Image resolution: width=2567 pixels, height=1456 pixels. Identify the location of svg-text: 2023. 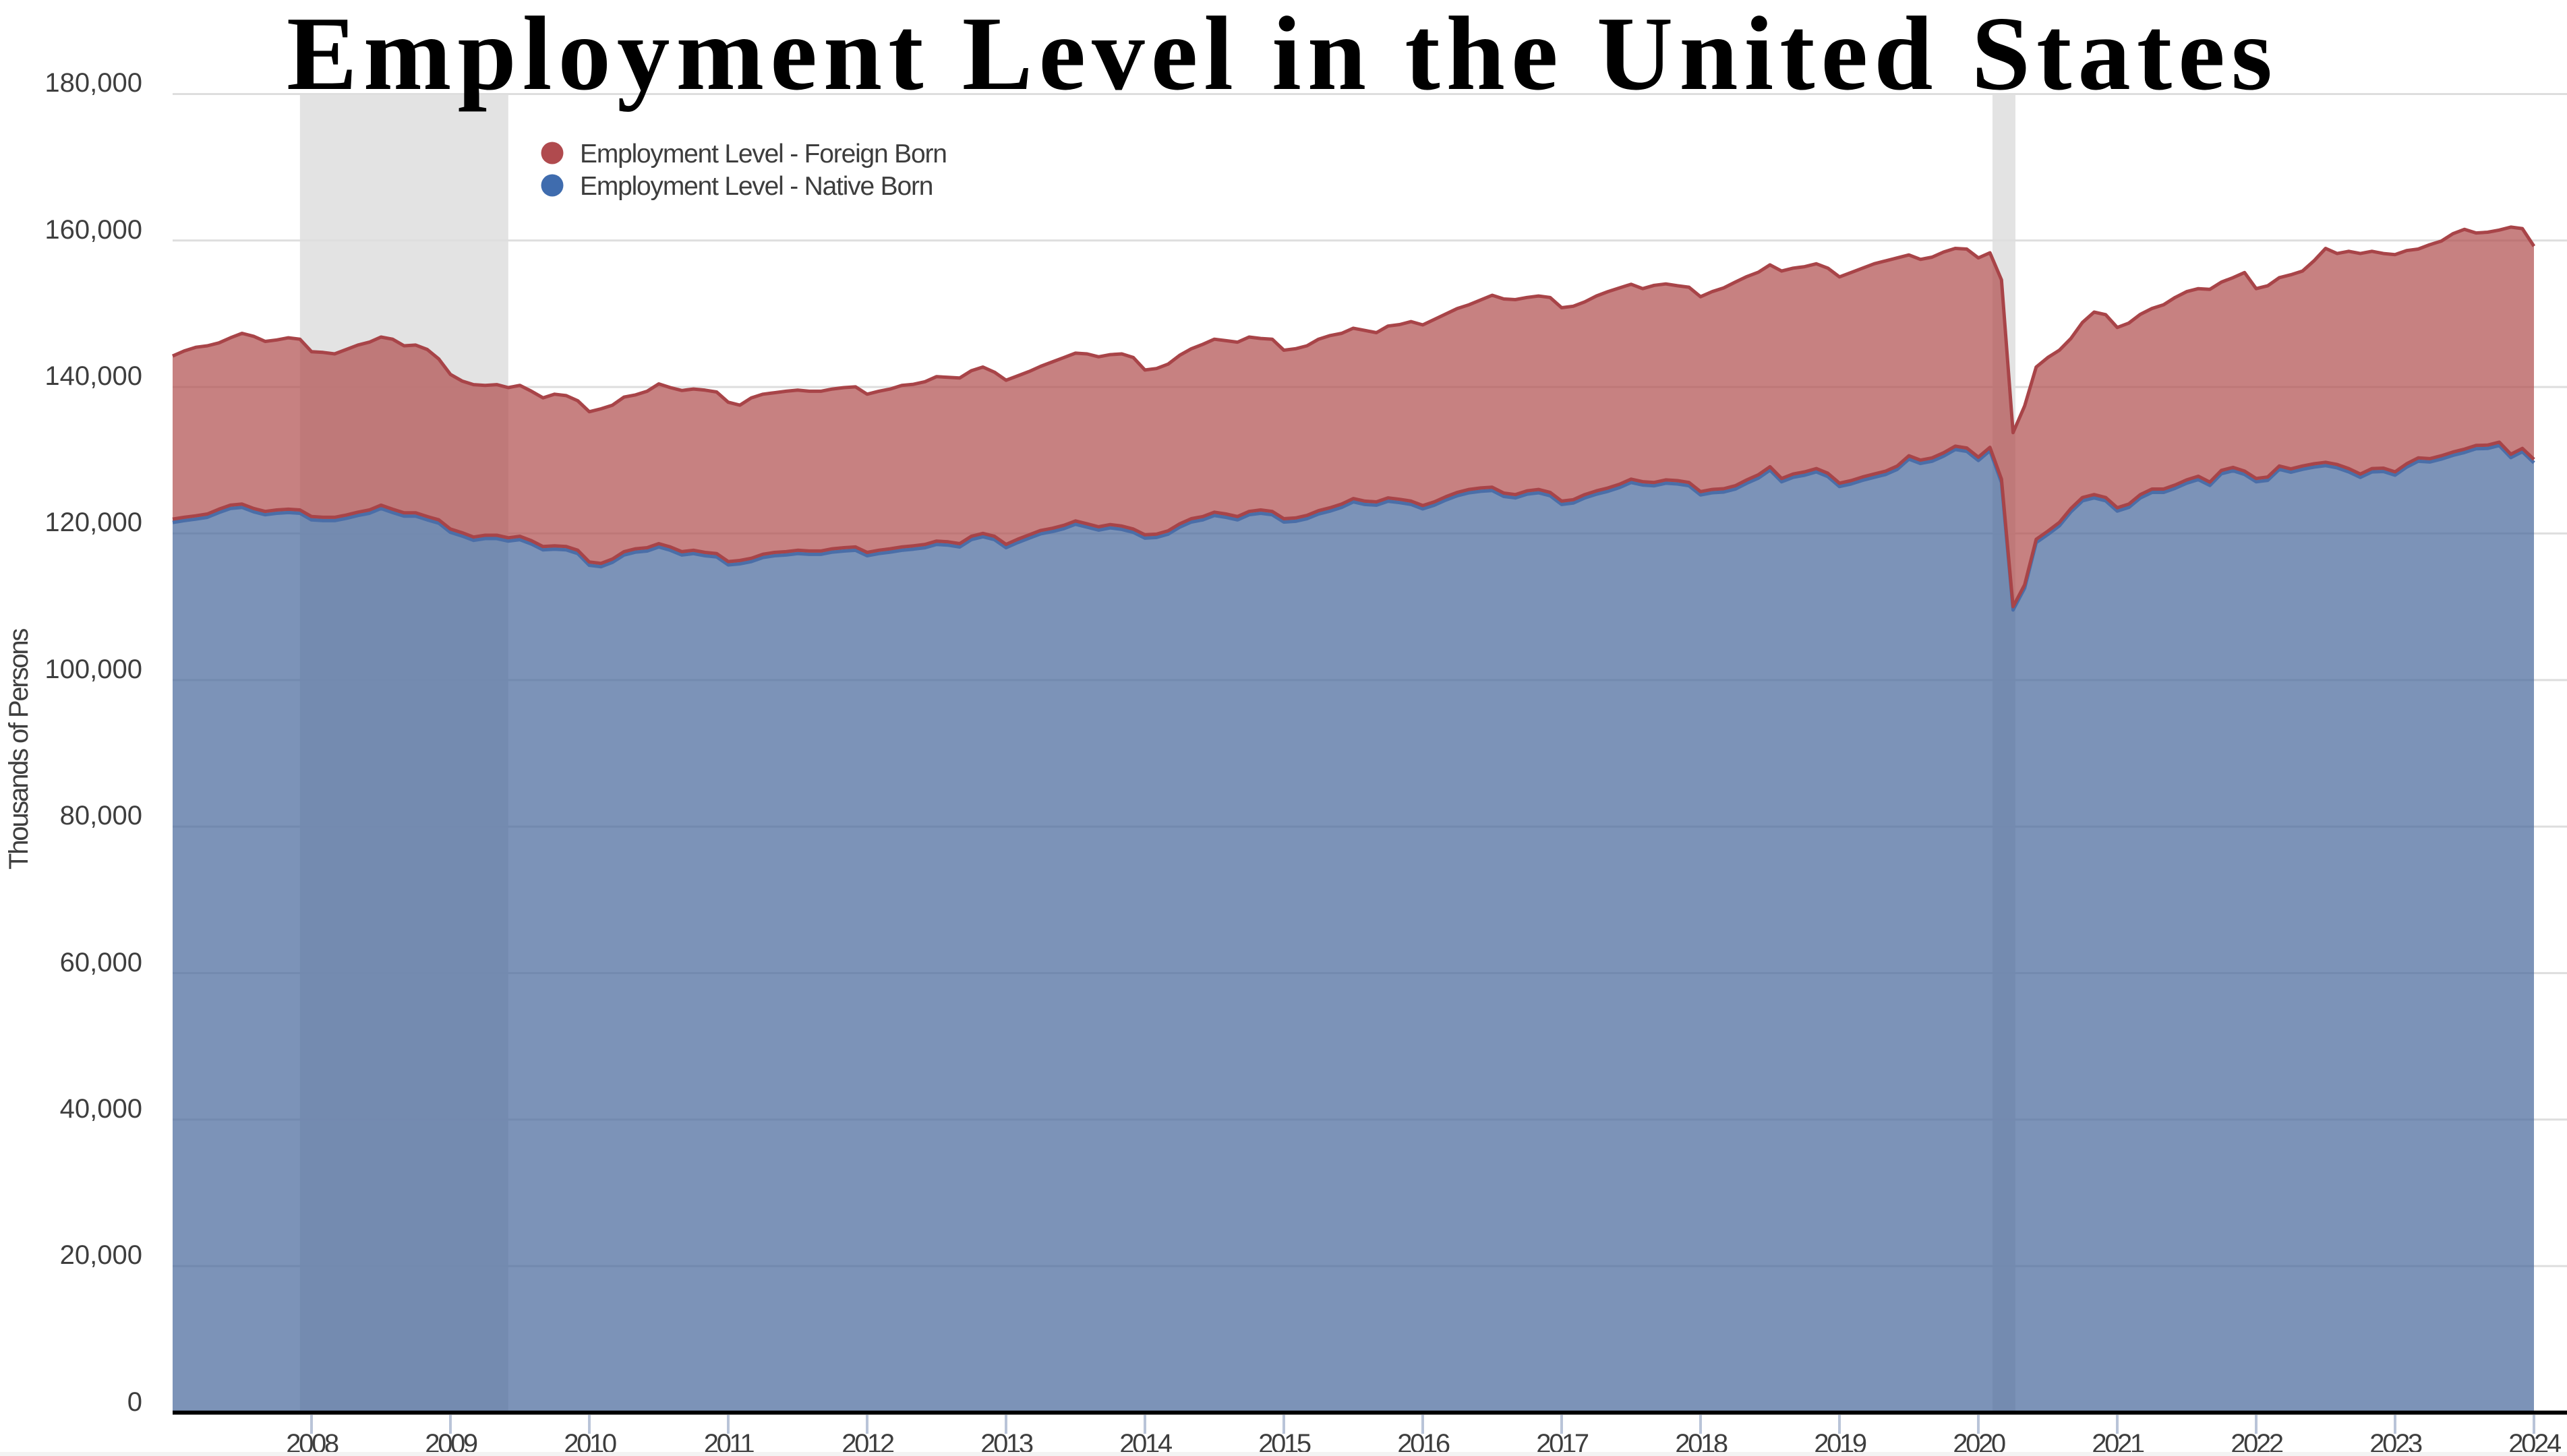
(2395, 1442).